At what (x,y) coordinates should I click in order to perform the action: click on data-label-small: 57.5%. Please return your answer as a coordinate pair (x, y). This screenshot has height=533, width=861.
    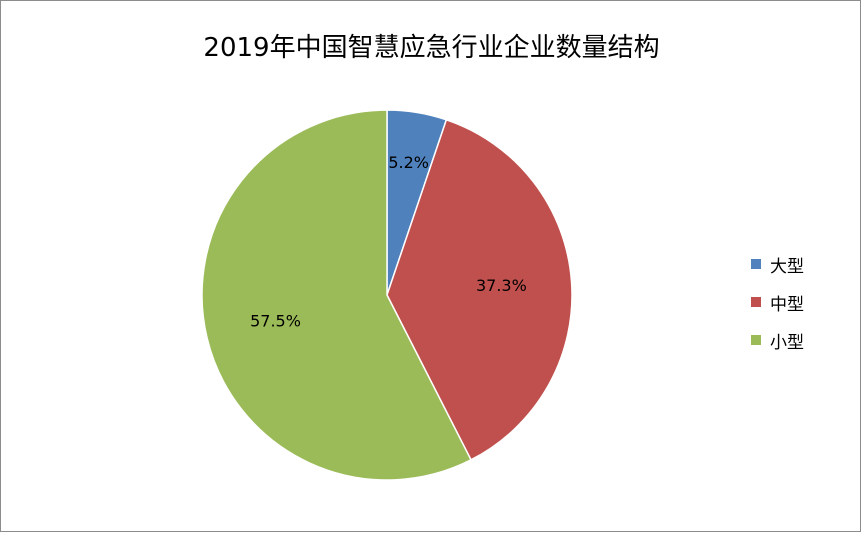
    Looking at the image, I should click on (275, 320).